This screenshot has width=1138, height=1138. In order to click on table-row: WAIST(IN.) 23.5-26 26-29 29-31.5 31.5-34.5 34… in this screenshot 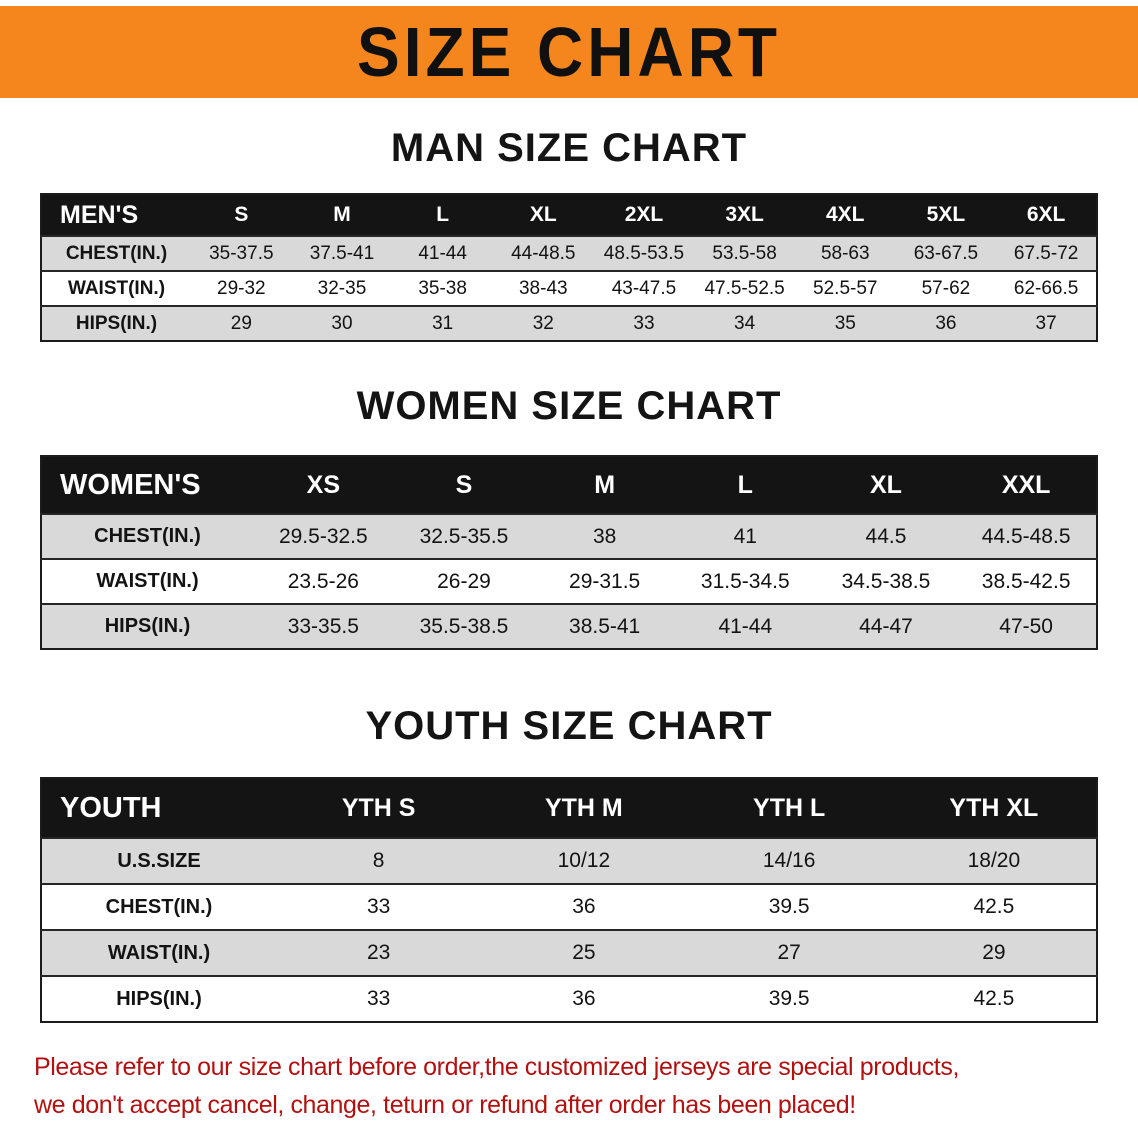, I will do `click(569, 581)`.